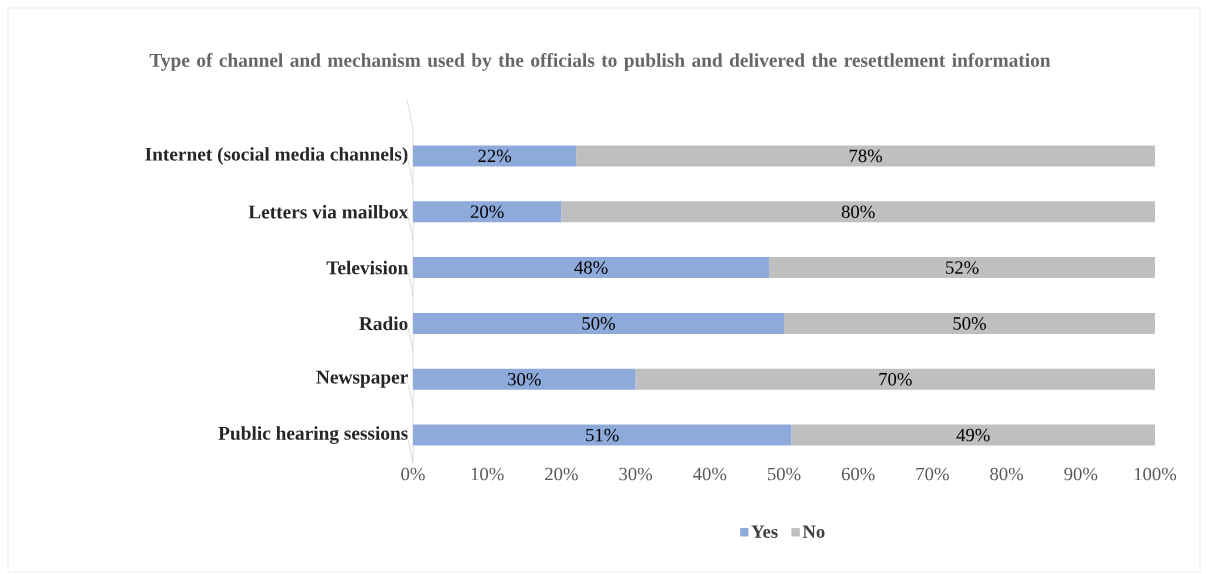 The image size is (1206, 574). Describe the element at coordinates (784, 474) in the screenshot. I see `x-tick-label: 50%` at that location.